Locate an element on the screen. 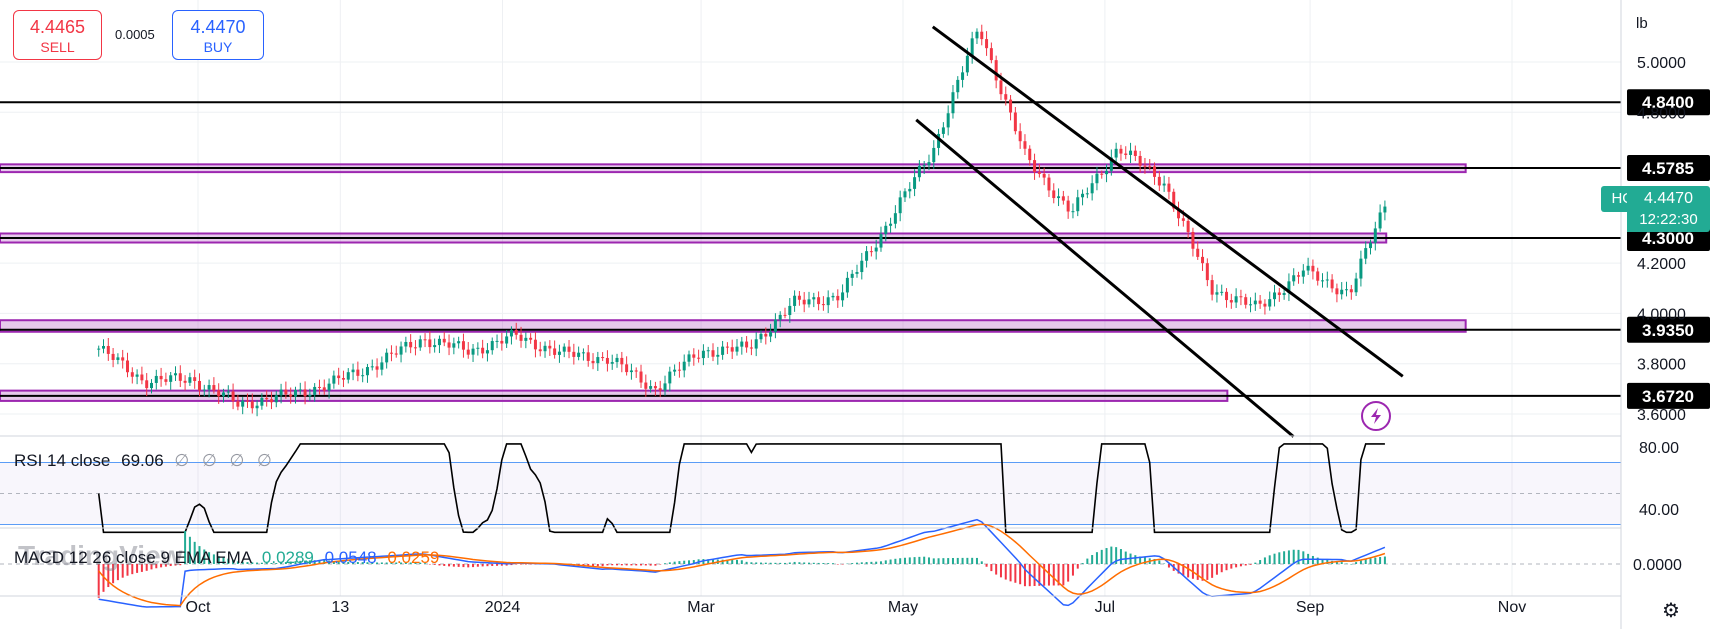  buy-button: 4.4470 BUY is located at coordinates (218, 35).